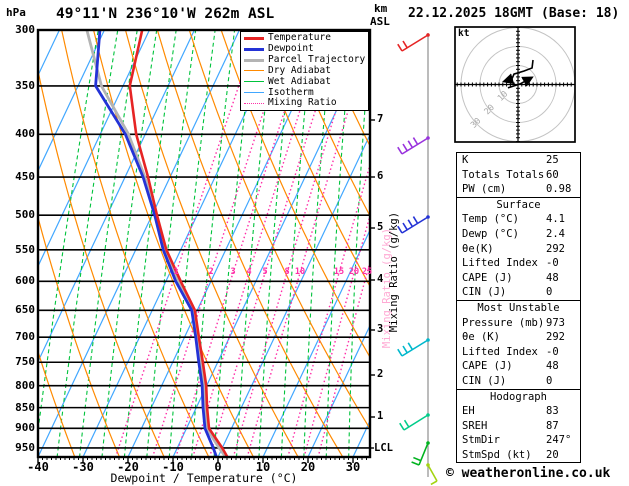 This screenshot has width=629, height=486. What do you see at coordinates (299, 81) in the screenshot?
I see `legend-item-label: Wet Adiabat` at bounding box center [299, 81].